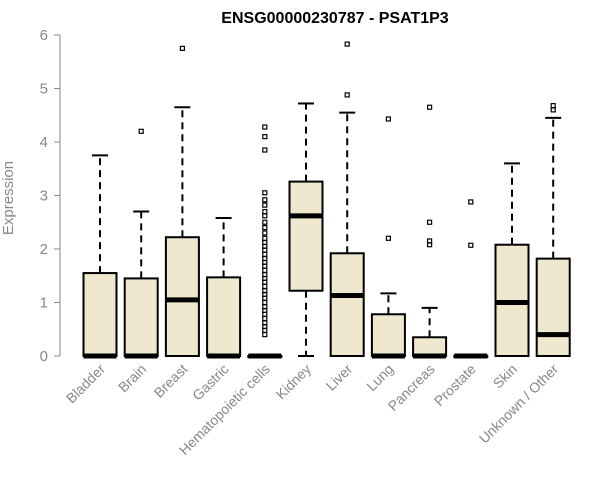 This screenshot has width=600, height=500. What do you see at coordinates (44, 89) in the screenshot?
I see `y-tick-label: 5` at bounding box center [44, 89].